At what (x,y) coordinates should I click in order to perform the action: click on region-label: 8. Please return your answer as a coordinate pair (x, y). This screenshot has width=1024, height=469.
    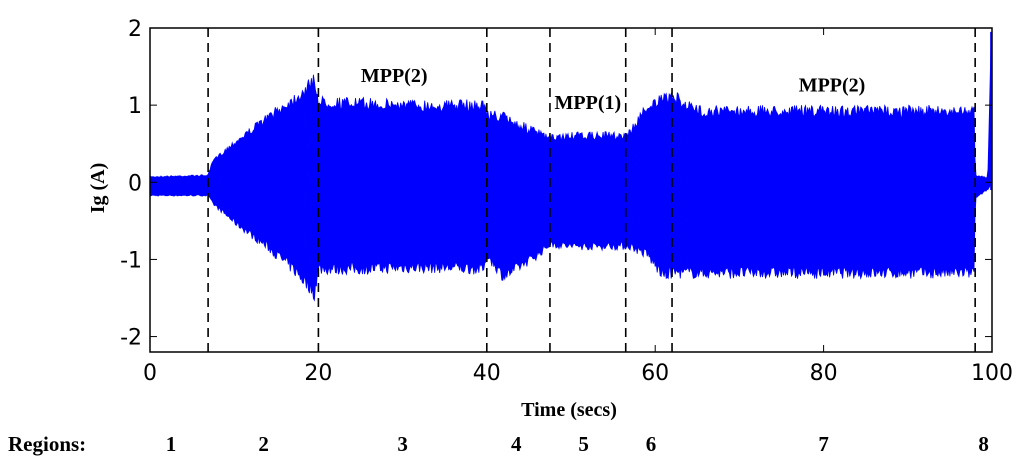
    Looking at the image, I should click on (983, 444).